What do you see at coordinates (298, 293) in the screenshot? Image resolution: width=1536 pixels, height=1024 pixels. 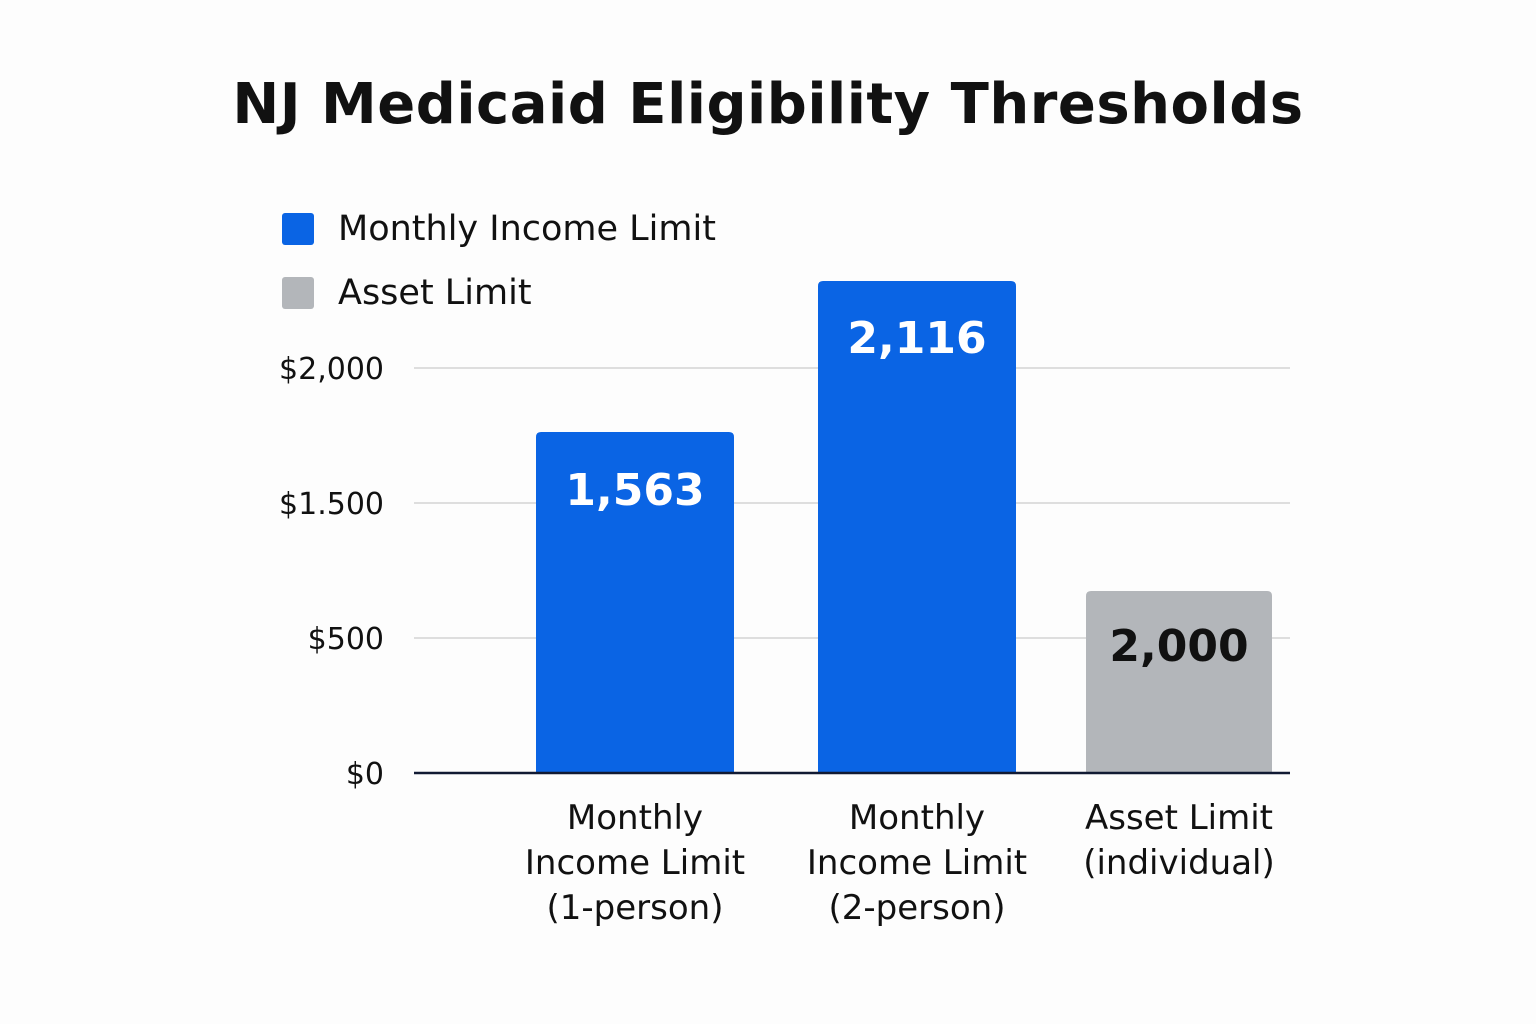 I see `legend-swatch-asset-limit` at bounding box center [298, 293].